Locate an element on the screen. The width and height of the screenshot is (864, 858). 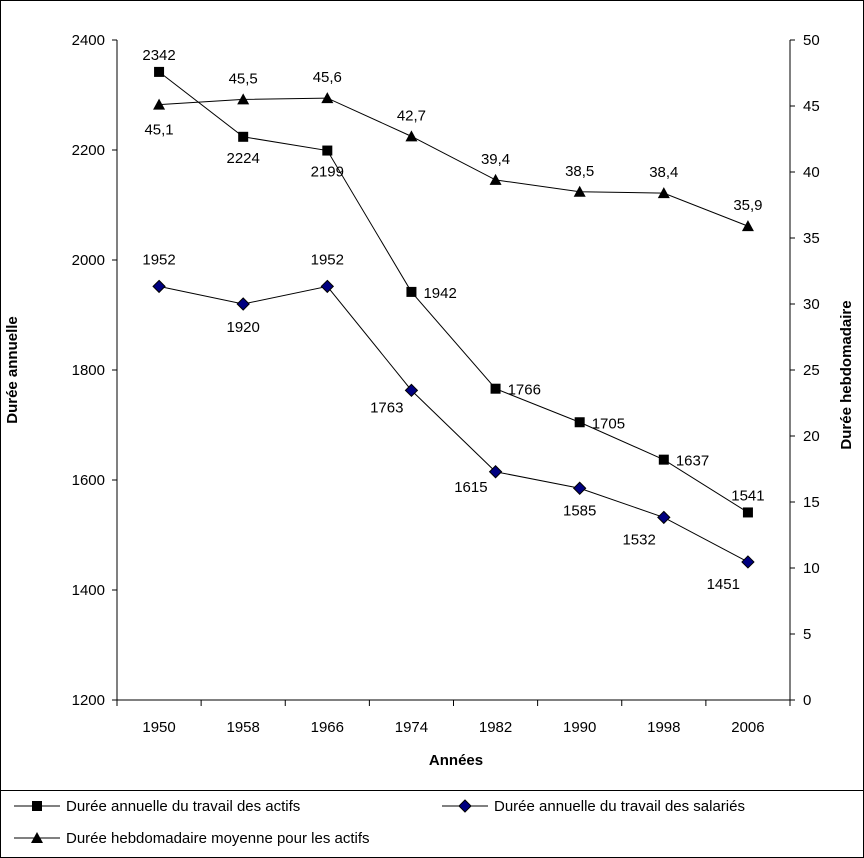
x-tick-label: 1990 is located at coordinates (579, 727).